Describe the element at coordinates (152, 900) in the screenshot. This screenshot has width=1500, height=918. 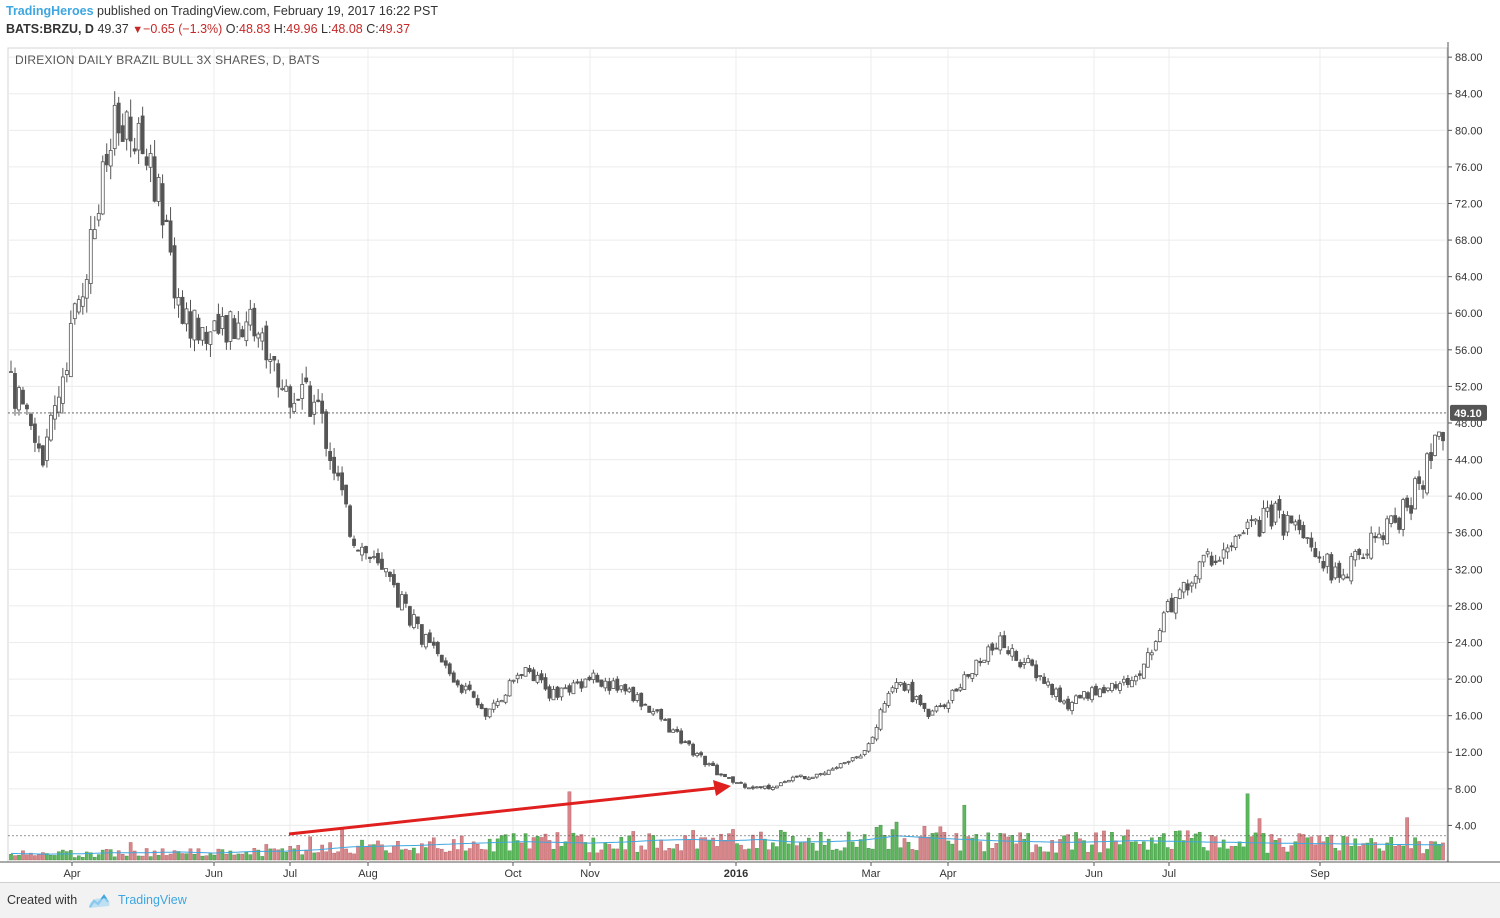
I see `tradingview-brand-link: TradingView` at that location.